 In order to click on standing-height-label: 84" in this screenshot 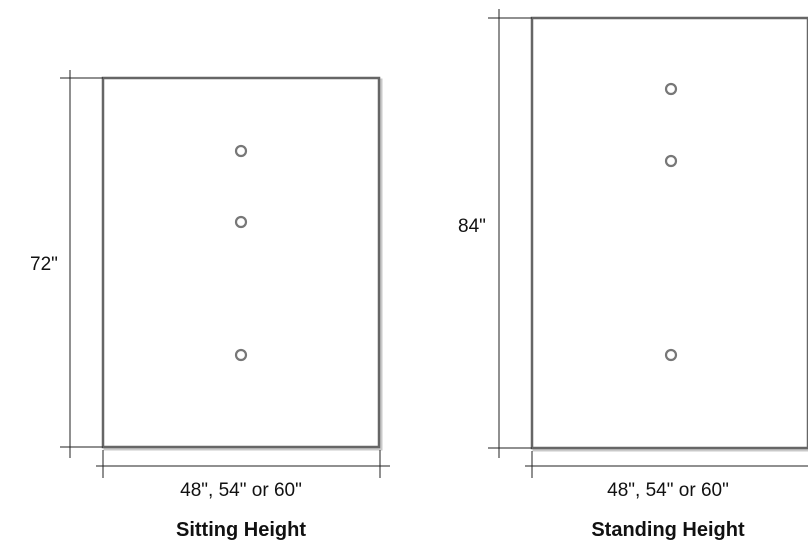, I will do `click(472, 226)`.